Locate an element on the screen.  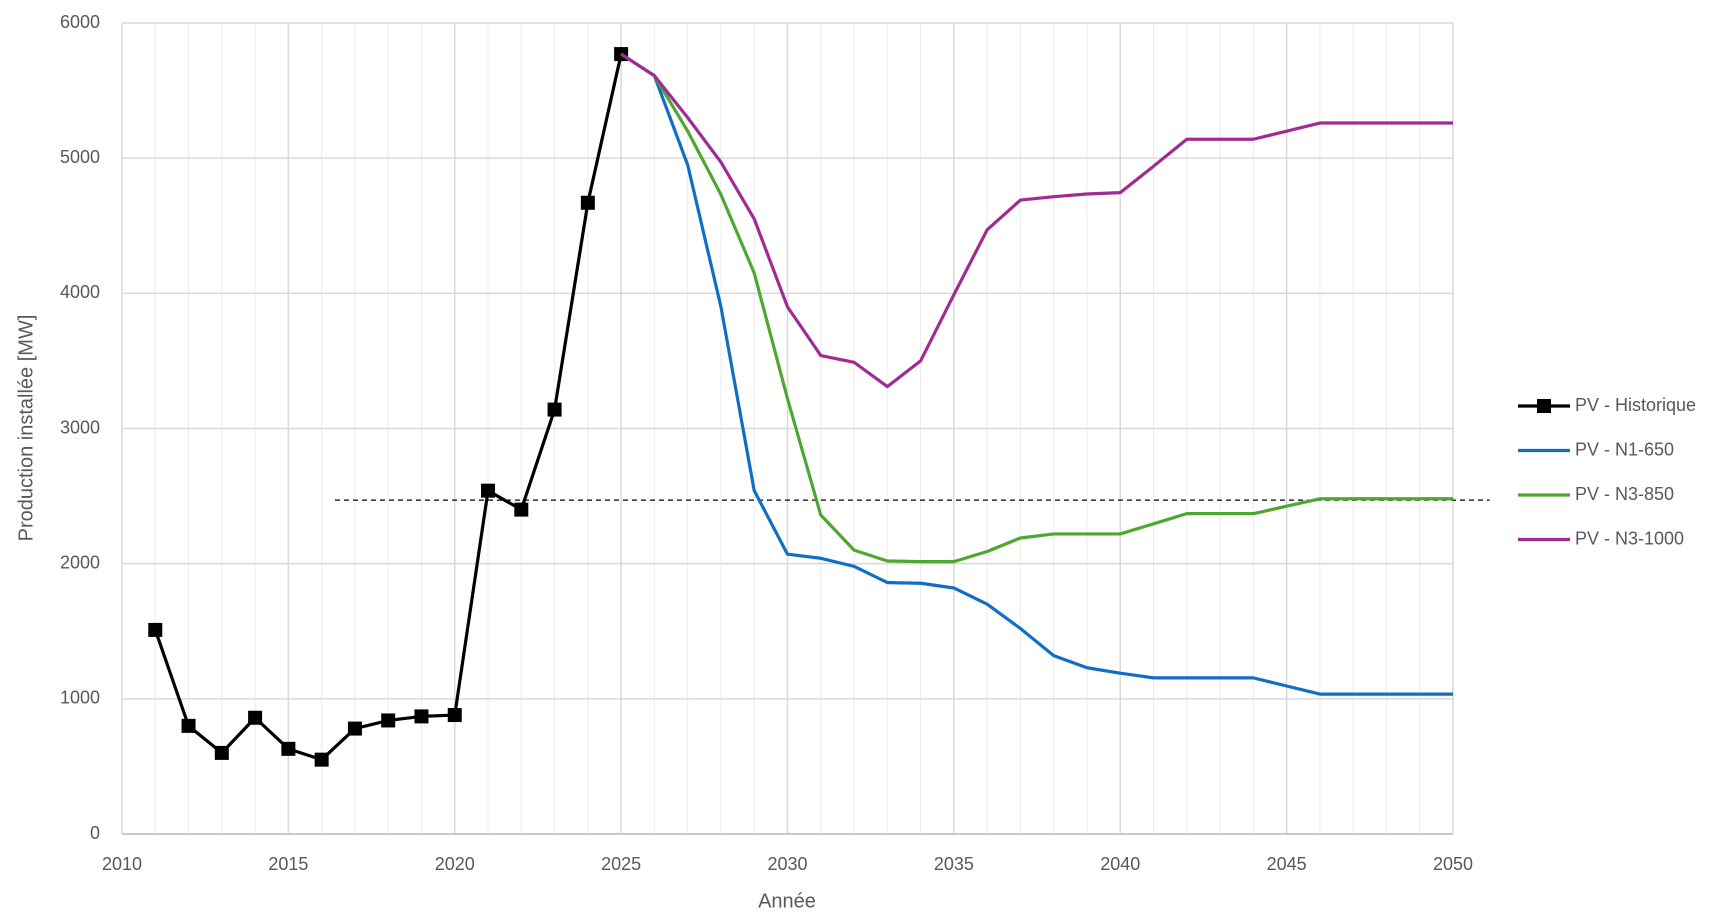
x-tick-label: 2020 is located at coordinates (455, 864).